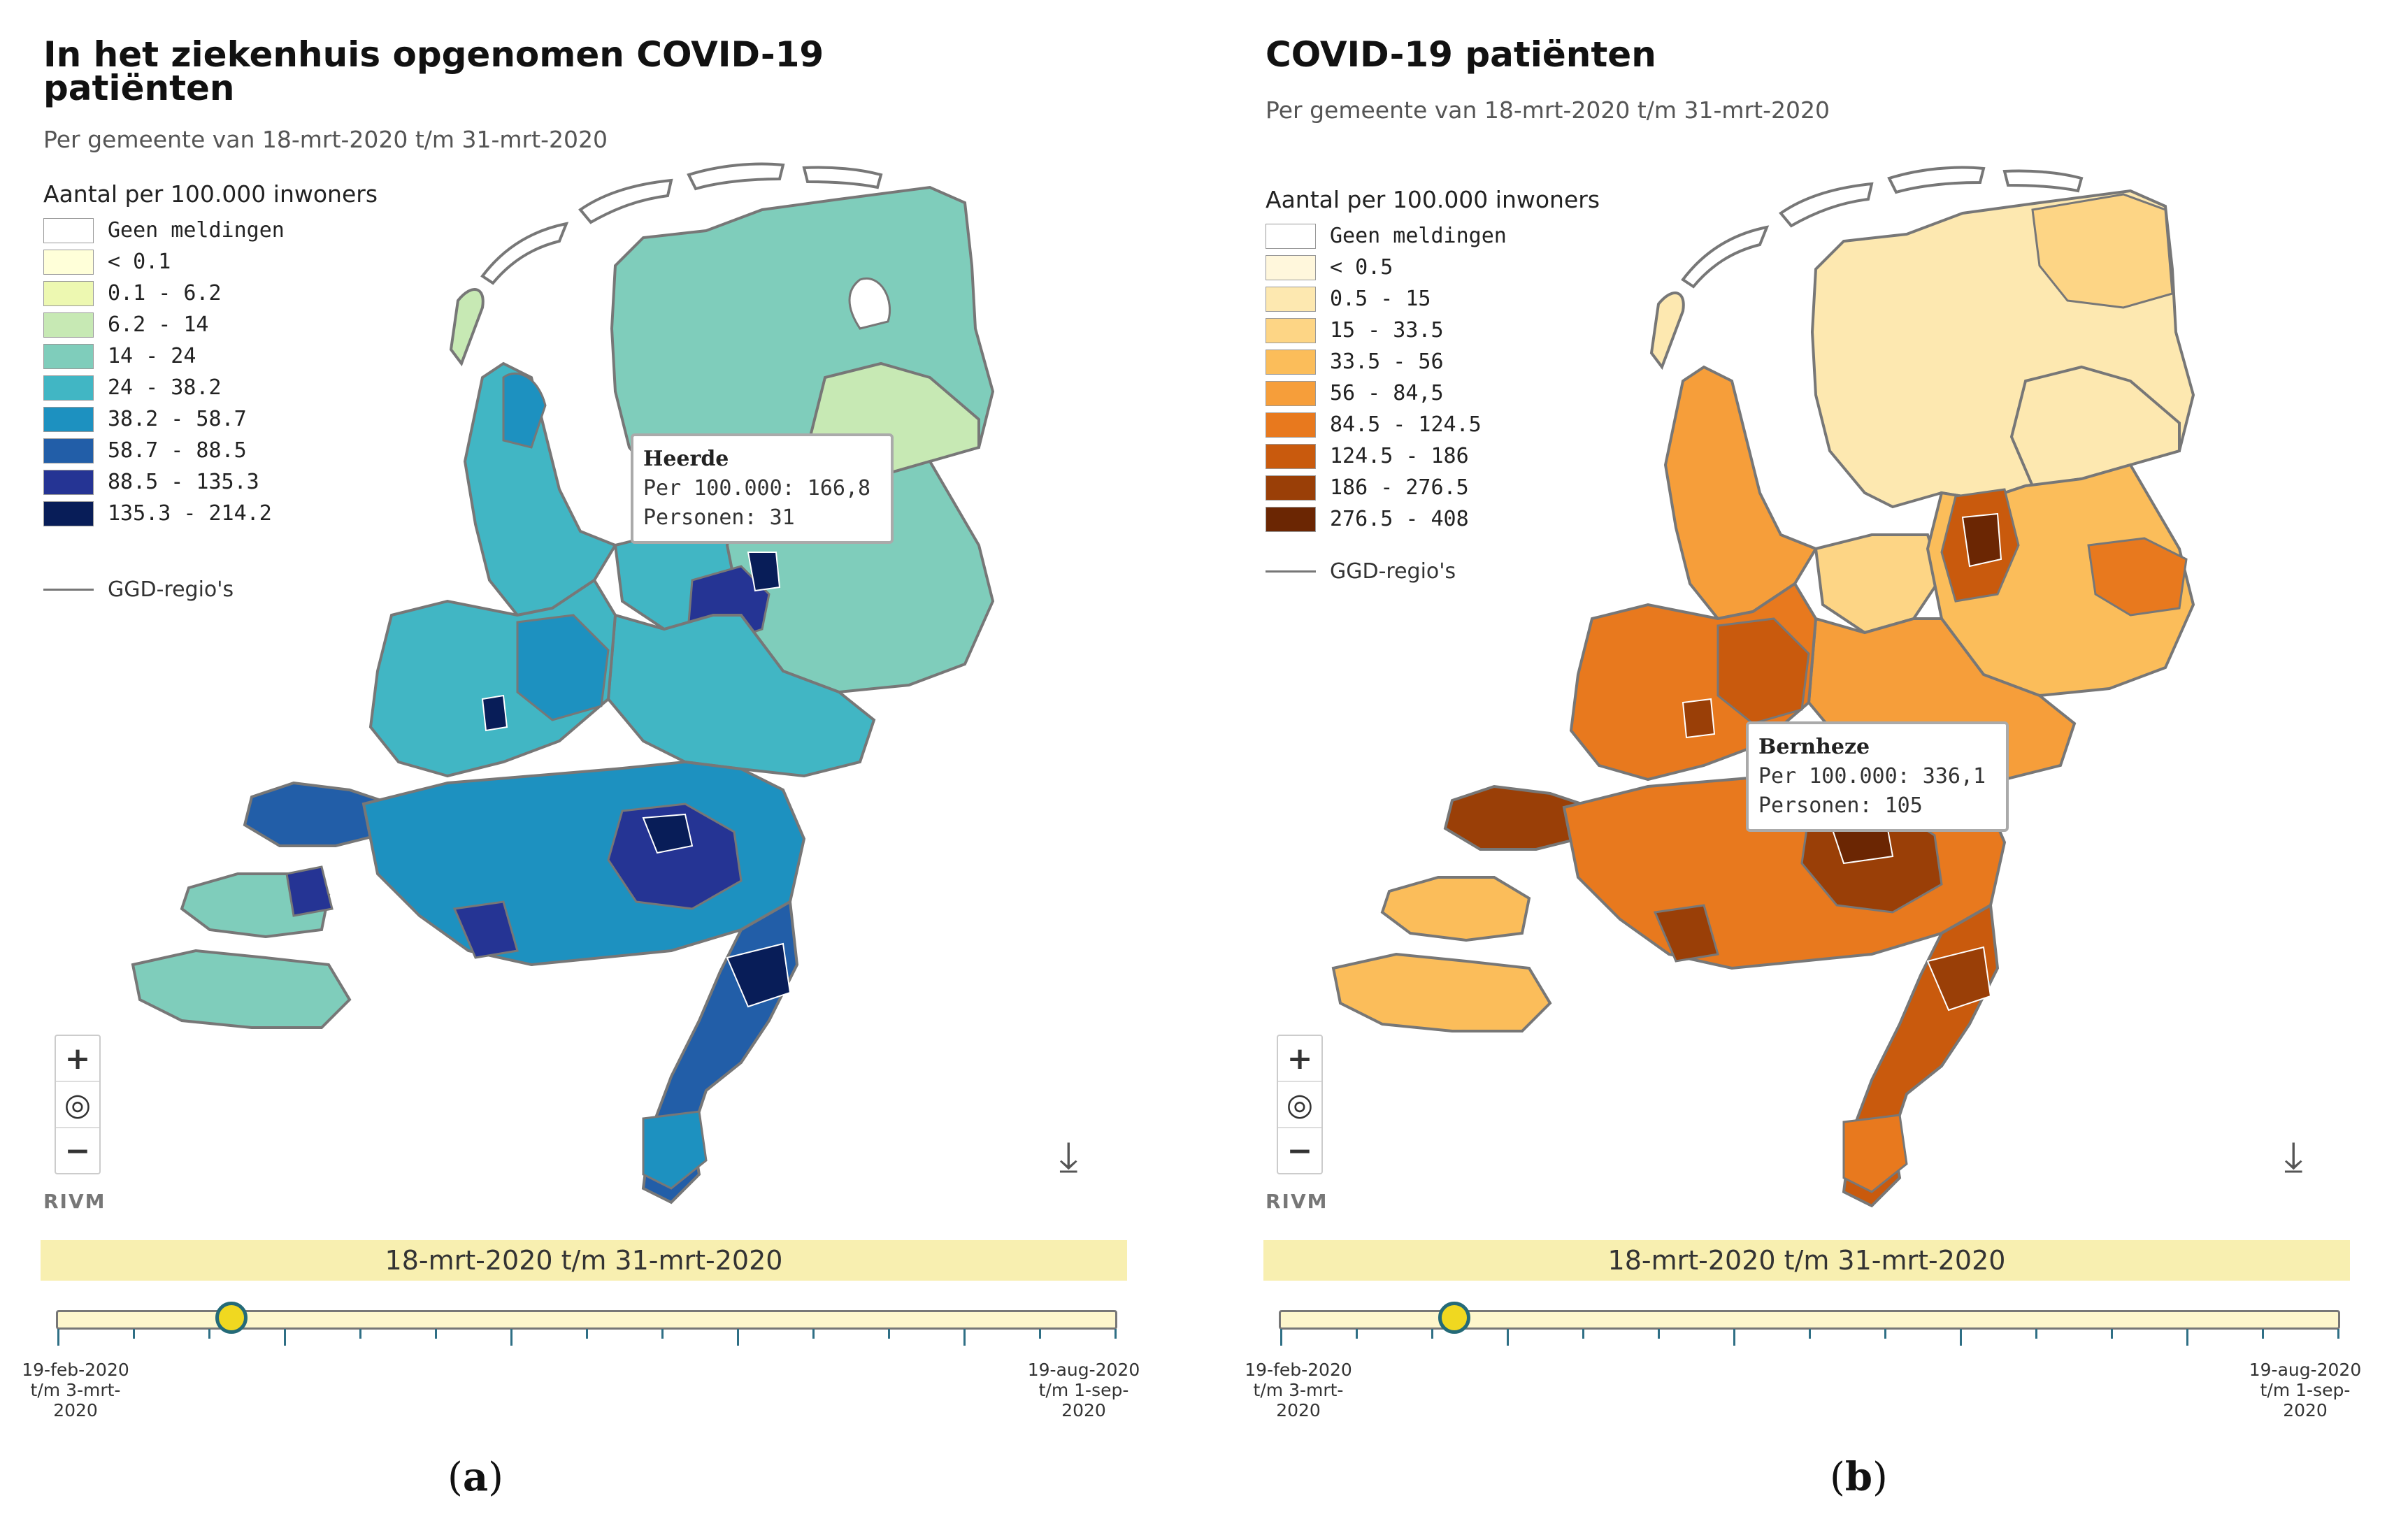 The width and height of the screenshot is (2387, 1540). Describe the element at coordinates (1433, 424) in the screenshot. I see `legend-item: 84.5 - 124.5` at that location.